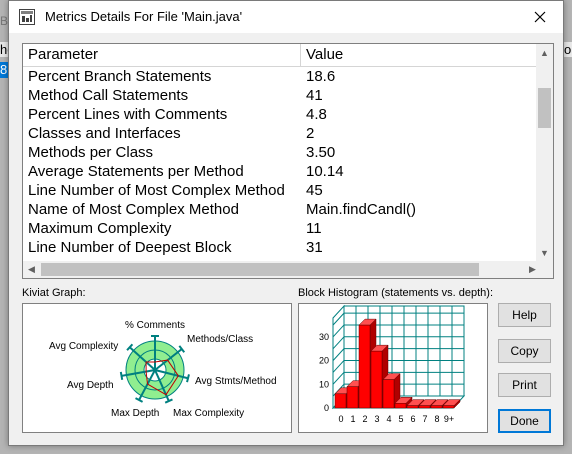 Image resolution: width=572 pixels, height=454 pixels. I want to click on value-cell: 3.50, so click(321, 152).